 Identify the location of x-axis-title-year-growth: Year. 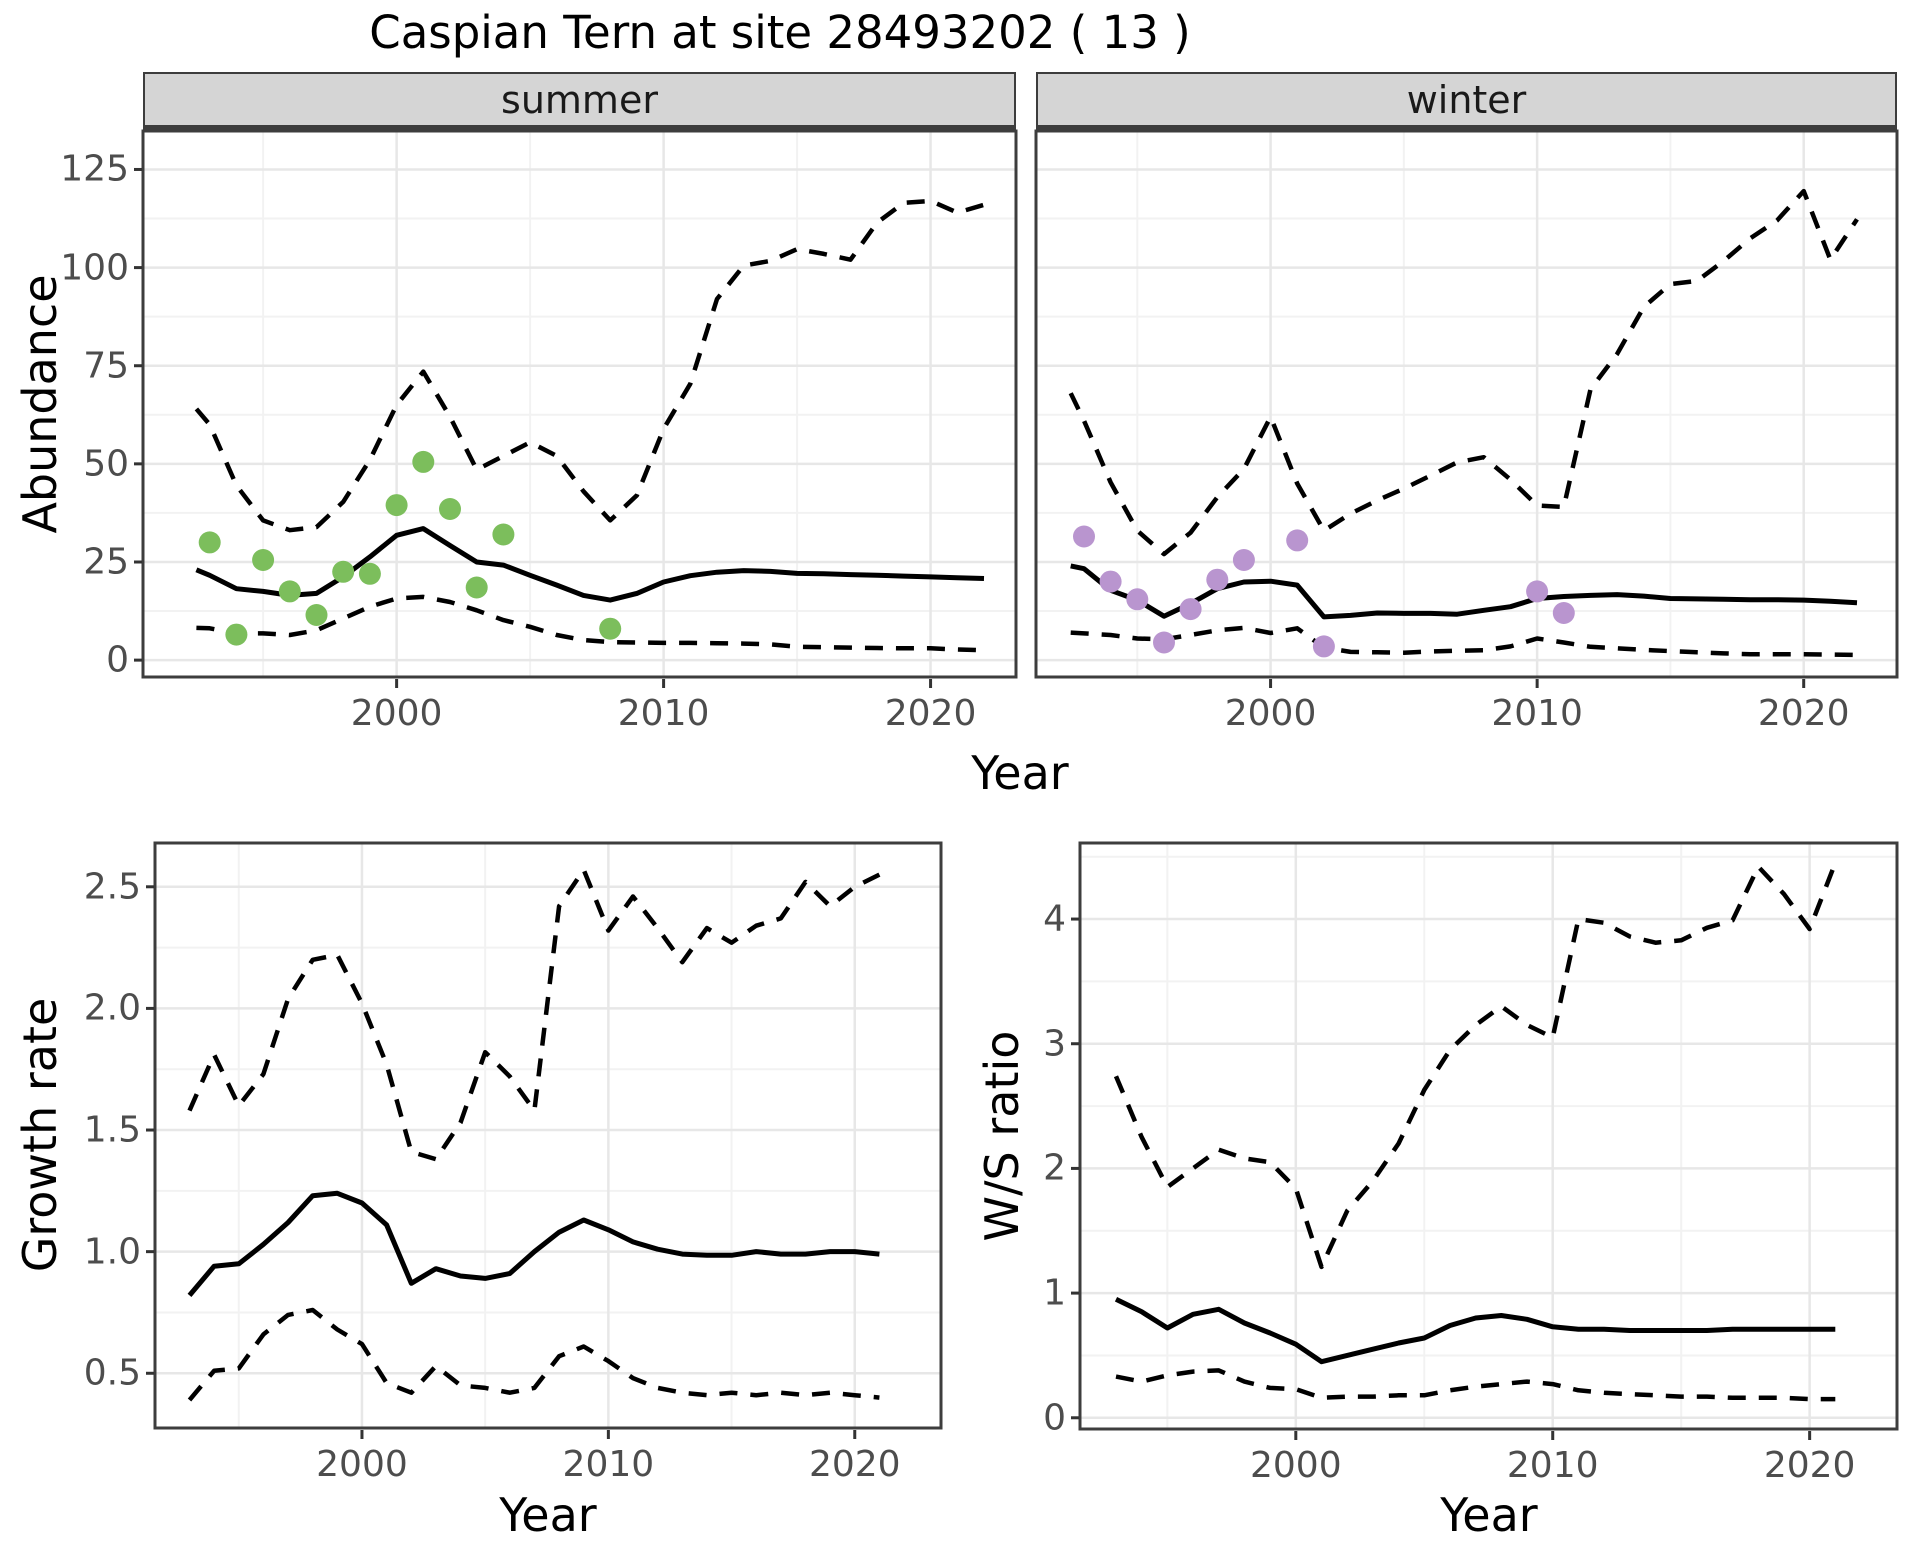
(548, 1515).